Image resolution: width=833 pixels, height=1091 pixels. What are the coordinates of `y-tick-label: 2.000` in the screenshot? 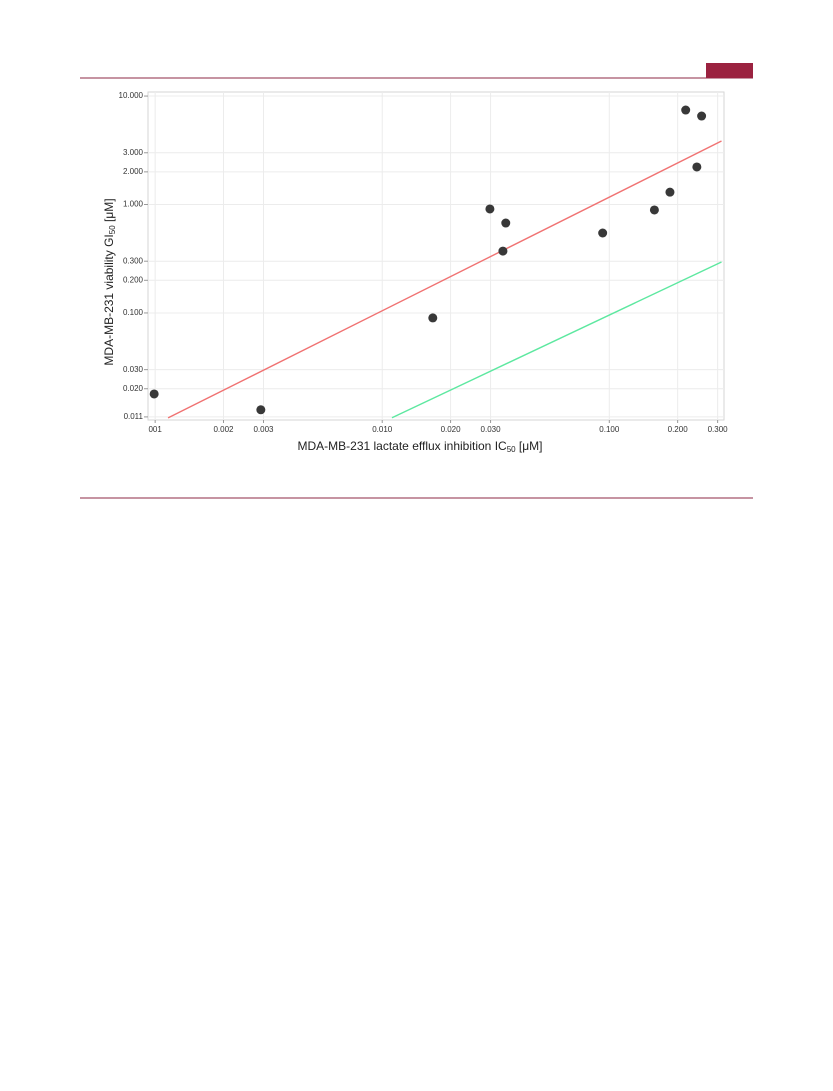 It's located at (133, 171).